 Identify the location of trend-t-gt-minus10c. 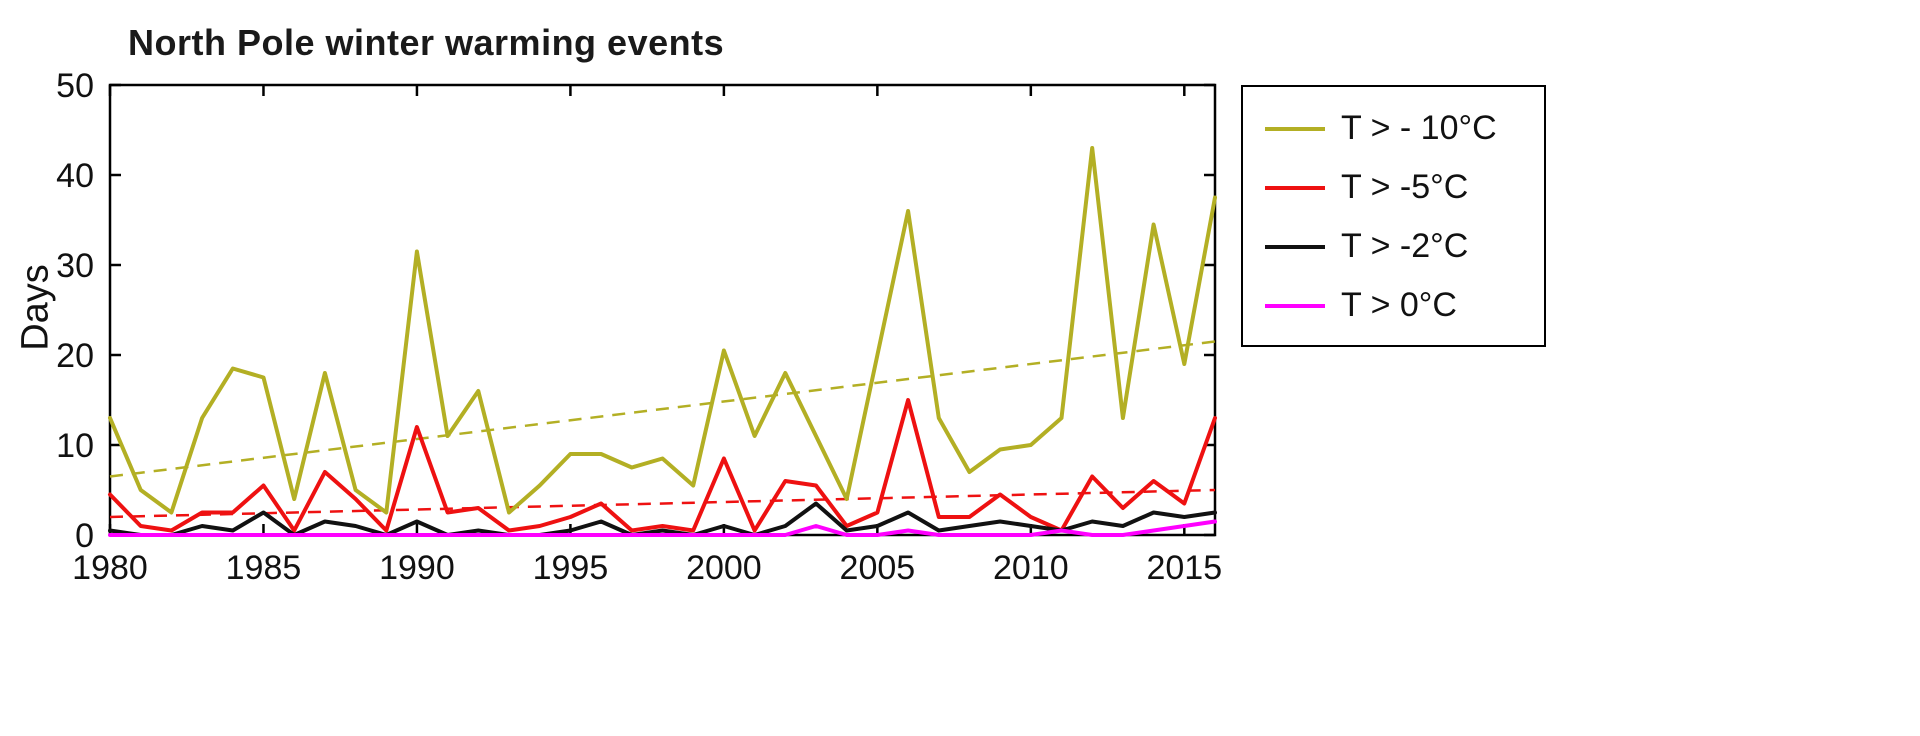
(662, 409).